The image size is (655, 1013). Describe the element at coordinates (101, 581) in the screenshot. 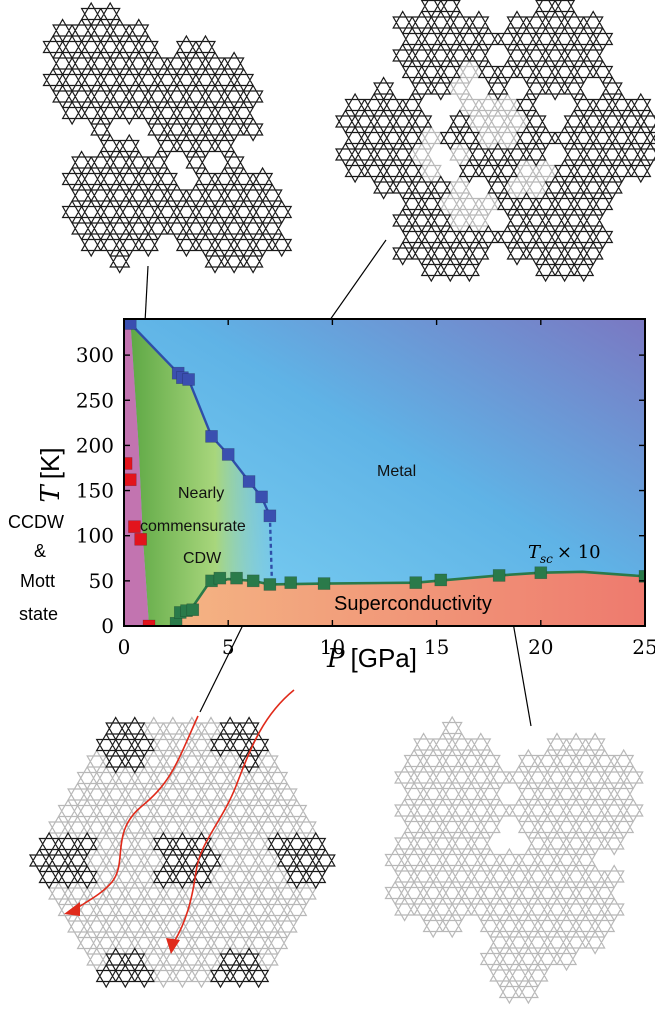

I see `y-tick-label-1: 50` at that location.